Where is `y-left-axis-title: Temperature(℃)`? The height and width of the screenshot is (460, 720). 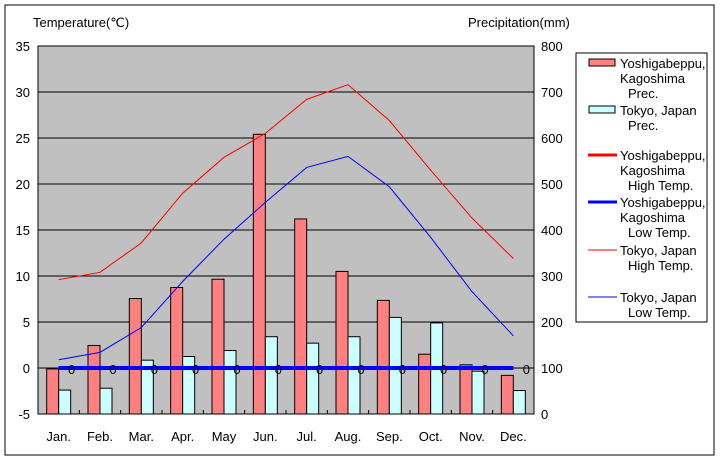
y-left-axis-title: Temperature(℃) is located at coordinates (81, 22).